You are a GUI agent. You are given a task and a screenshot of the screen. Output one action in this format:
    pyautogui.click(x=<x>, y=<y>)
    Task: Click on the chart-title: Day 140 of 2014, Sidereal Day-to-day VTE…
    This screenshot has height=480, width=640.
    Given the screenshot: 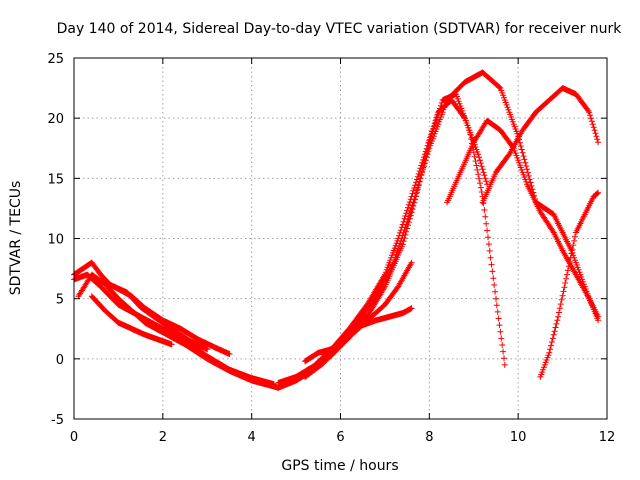 What is the action you would take?
    pyautogui.click(x=340, y=29)
    